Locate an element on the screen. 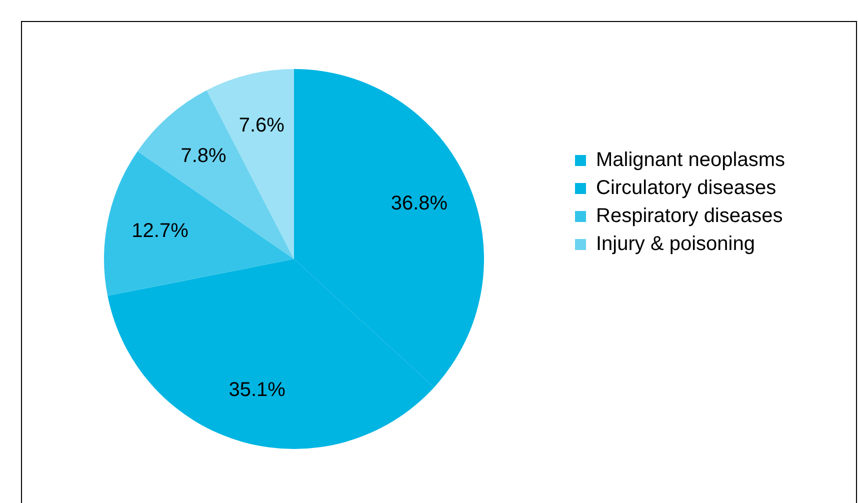  legend-label: Injury & poisoning is located at coordinates (675, 244).